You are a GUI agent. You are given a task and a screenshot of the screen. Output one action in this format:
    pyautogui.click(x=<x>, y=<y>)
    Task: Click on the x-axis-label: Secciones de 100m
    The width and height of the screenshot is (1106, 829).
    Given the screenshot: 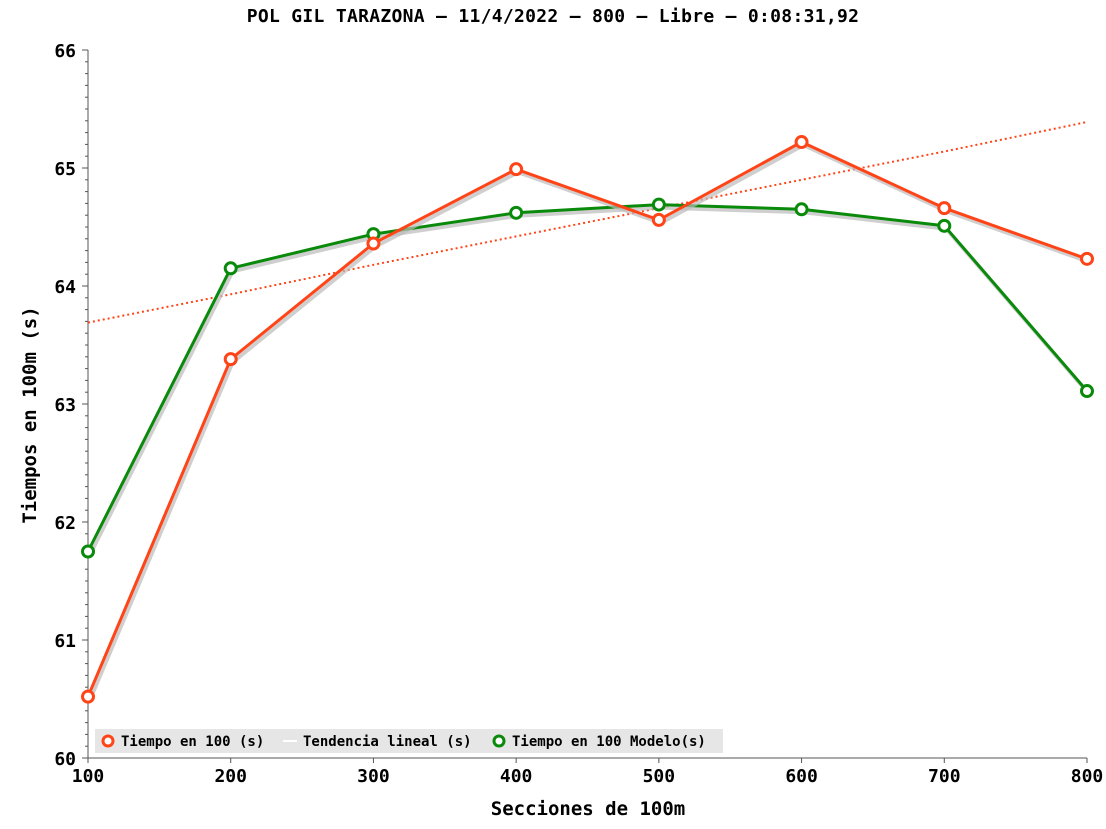 What is the action you would take?
    pyautogui.click(x=588, y=809)
    